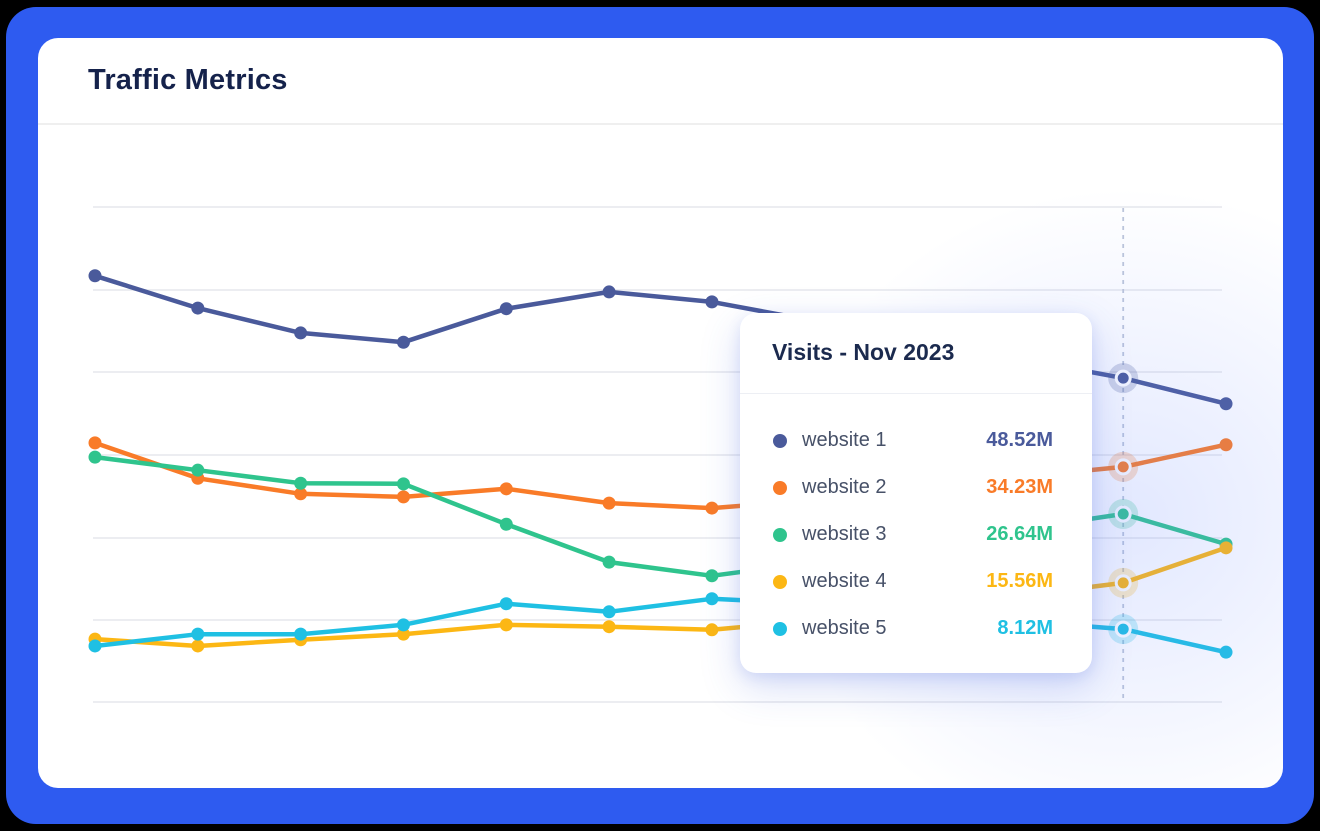 Image resolution: width=1320 pixels, height=831 pixels. Describe the element at coordinates (1019, 487) in the screenshot. I see `tooltip-series-value: 34.23M` at that location.